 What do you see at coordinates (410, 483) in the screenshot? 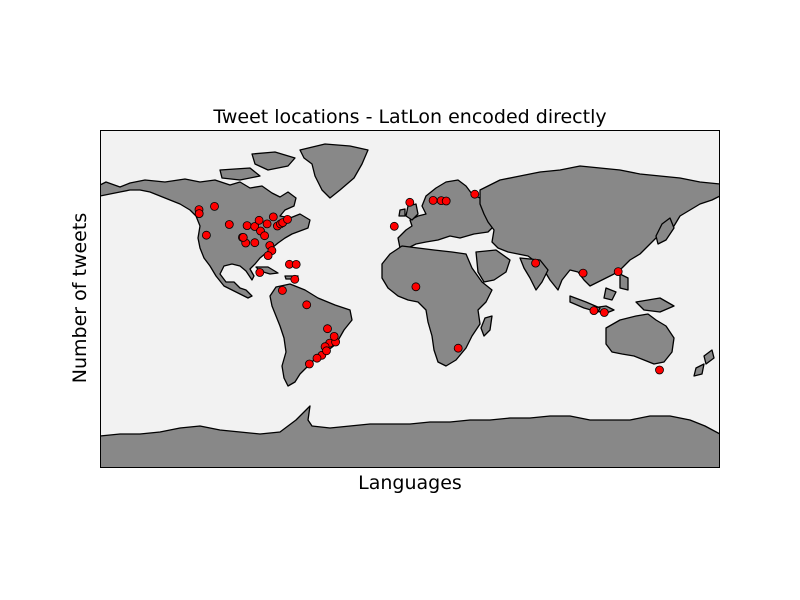
I see `x-axis-label: Languages` at bounding box center [410, 483].